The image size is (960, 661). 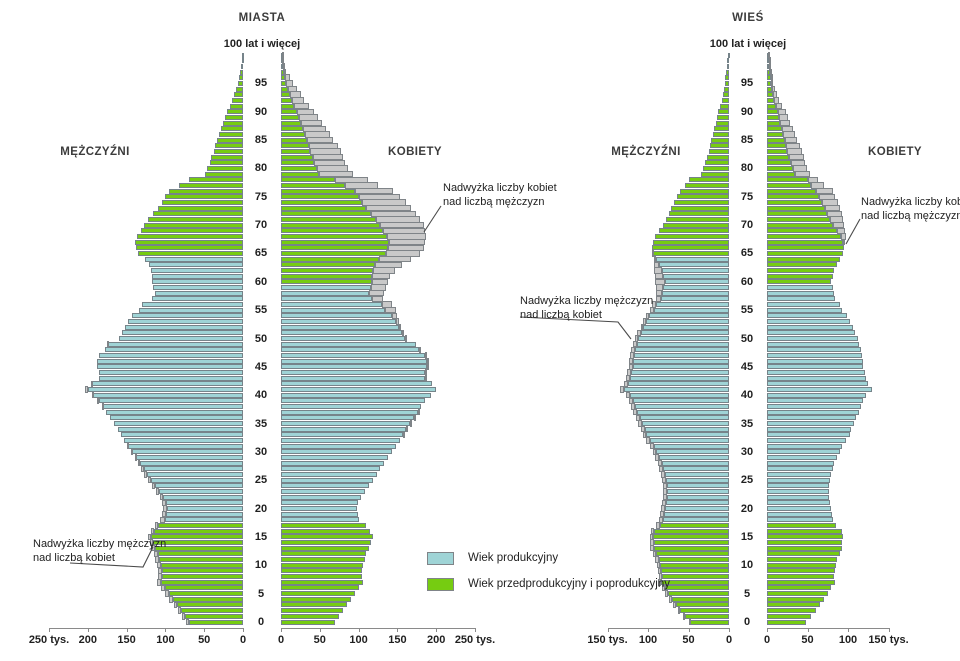 I want to click on age-scale-label-30: 30, so click(x=747, y=451).